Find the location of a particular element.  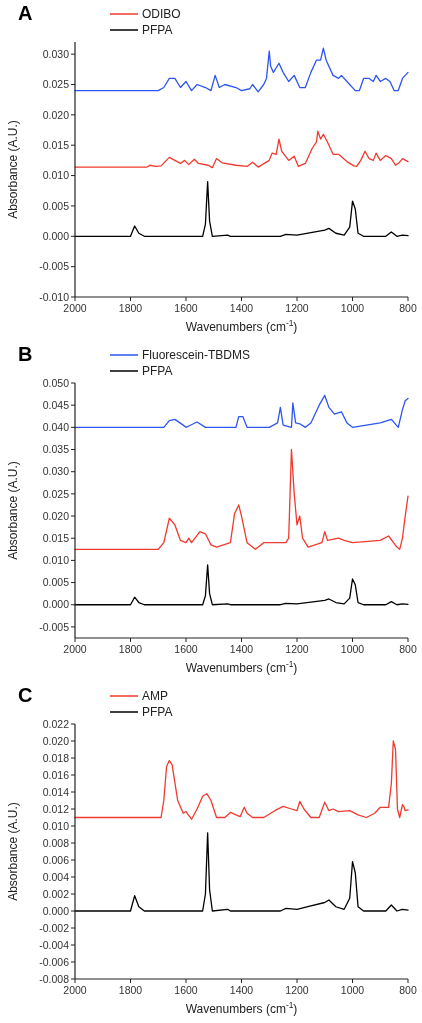

chart-title: A is located at coordinates (25, 13).